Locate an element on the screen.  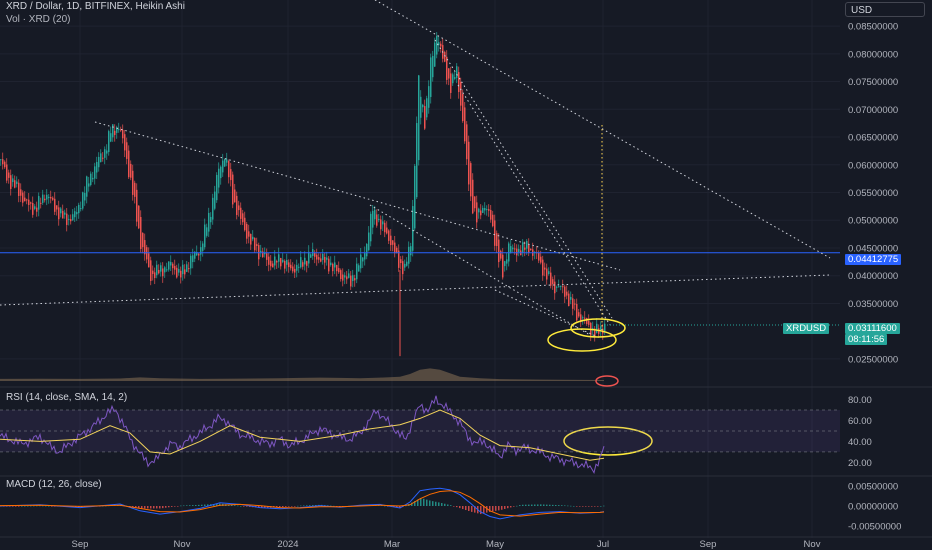
rsi-axis-tick-label: 60.00 is located at coordinates (860, 421).